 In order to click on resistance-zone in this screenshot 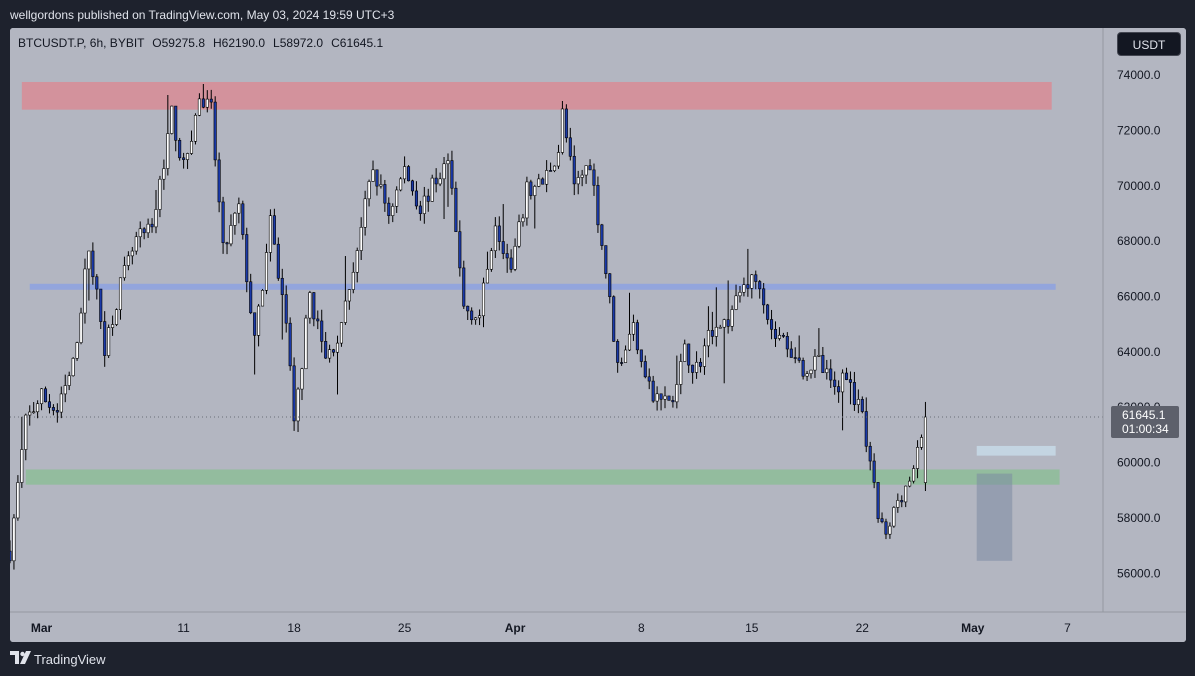, I will do `click(536, 95)`.